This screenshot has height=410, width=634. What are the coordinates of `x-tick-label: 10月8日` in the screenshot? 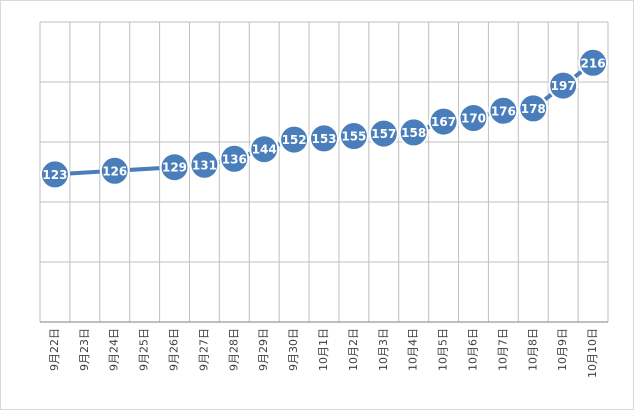 It's located at (532, 349).